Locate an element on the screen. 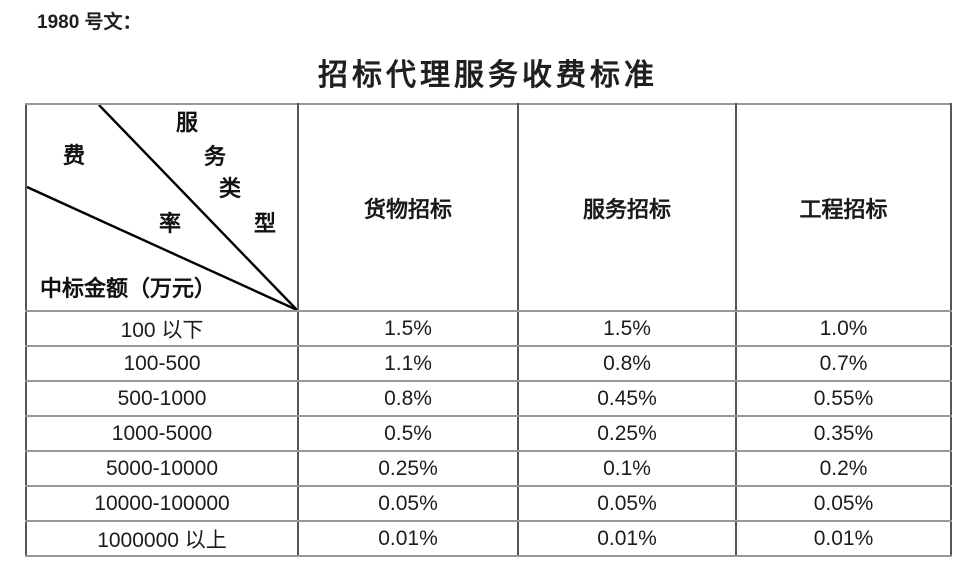 The height and width of the screenshot is (581, 976). row-label: 500-1000 is located at coordinates (162, 398).